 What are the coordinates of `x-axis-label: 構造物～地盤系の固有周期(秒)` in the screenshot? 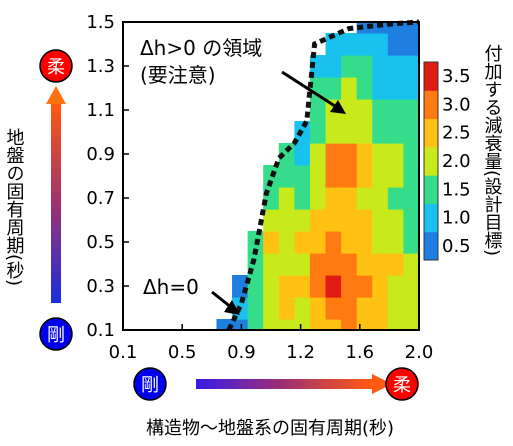 It's located at (270, 428).